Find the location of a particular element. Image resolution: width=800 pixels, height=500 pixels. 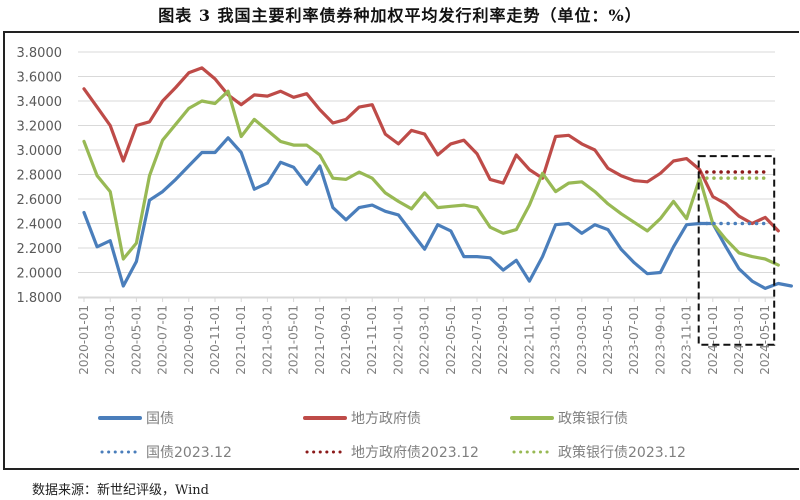

legend-label: 政策银行债2023.12 is located at coordinates (622, 452).